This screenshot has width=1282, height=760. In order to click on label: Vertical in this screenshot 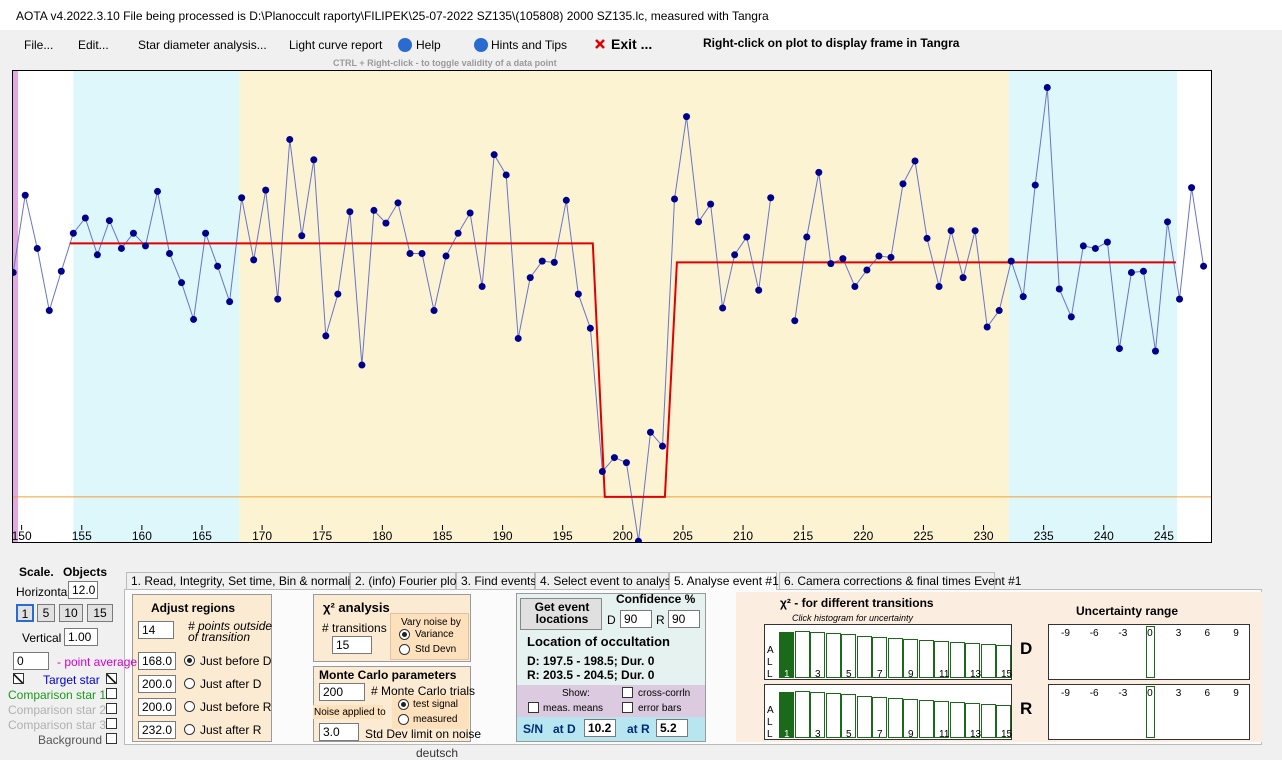, I will do `click(42, 638)`.